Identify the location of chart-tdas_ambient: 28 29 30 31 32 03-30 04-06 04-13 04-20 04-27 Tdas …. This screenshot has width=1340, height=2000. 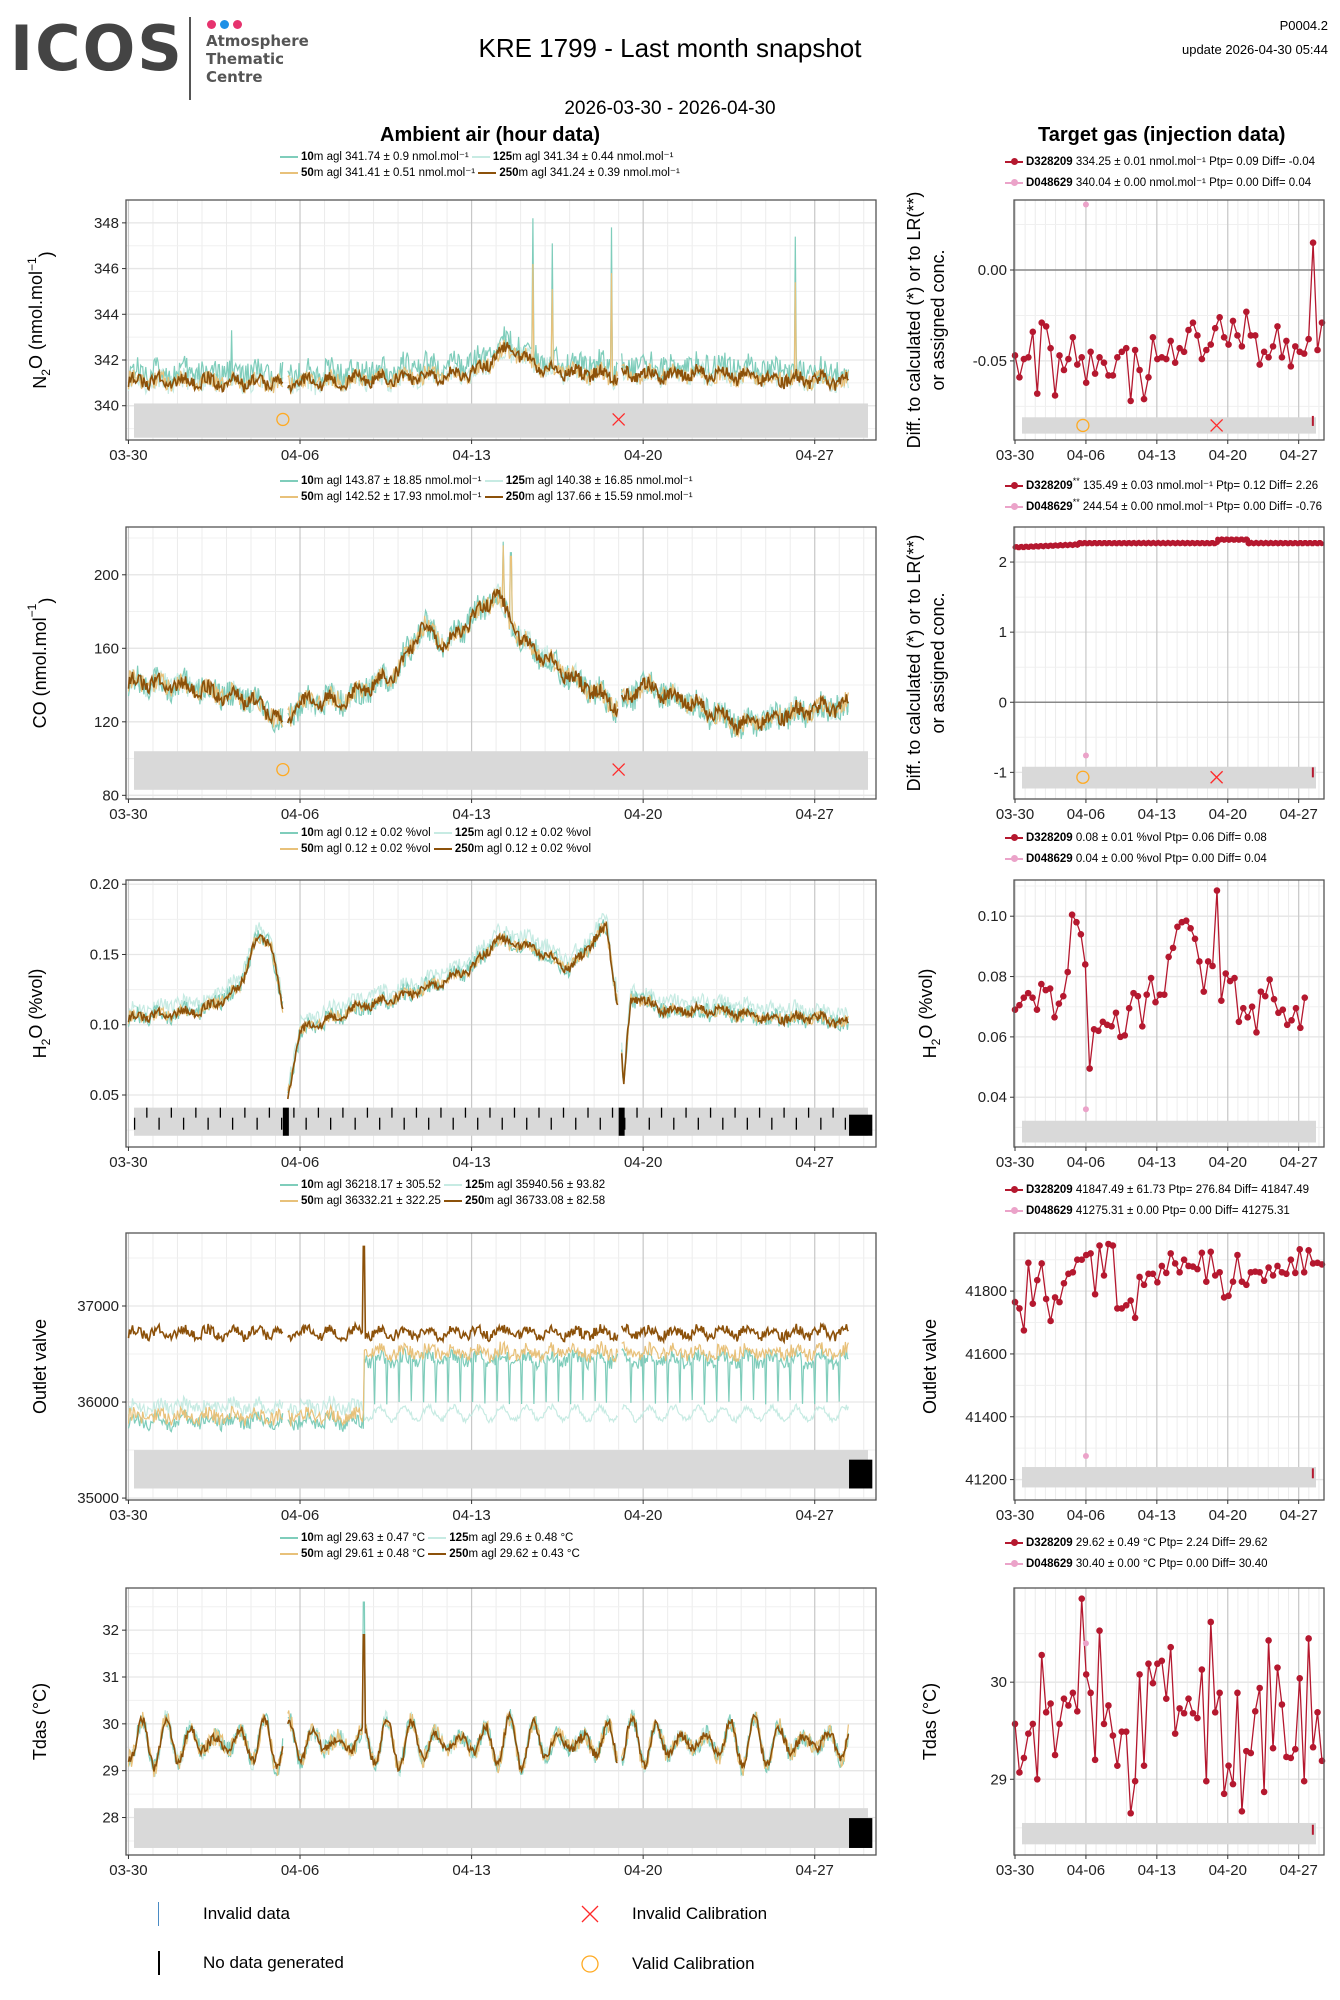
(453, 1733).